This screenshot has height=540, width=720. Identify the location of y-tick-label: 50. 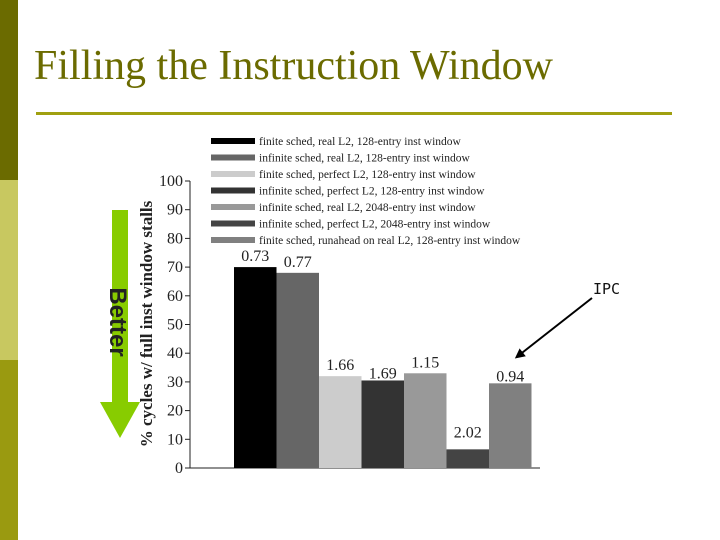
(175, 325).